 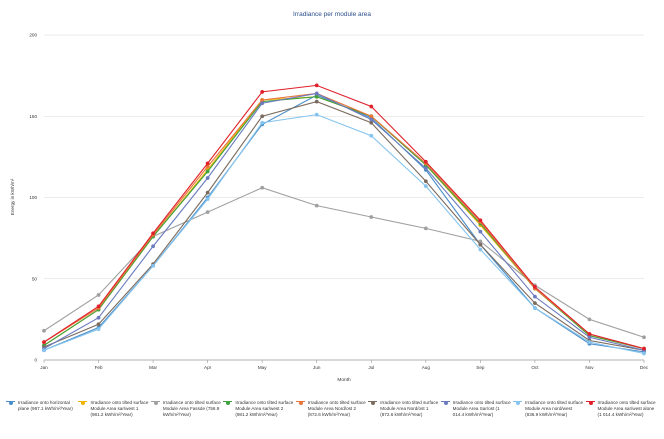 What do you see at coordinates (12, 196) in the screenshot?
I see `y-axis-label: Energy in kWh/m²` at bounding box center [12, 196].